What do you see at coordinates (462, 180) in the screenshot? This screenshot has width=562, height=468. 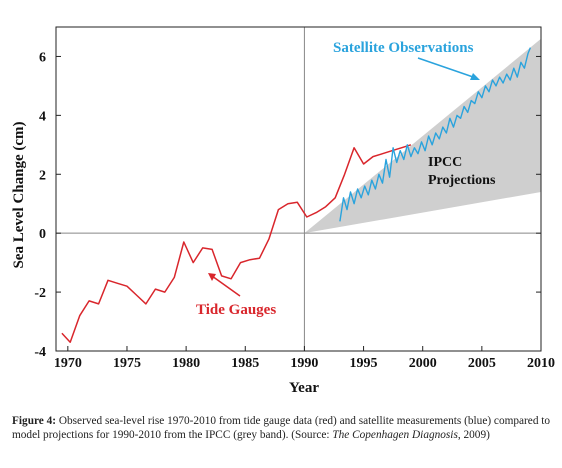 I see `ipcc-annotation-line2: Projections` at bounding box center [462, 180].